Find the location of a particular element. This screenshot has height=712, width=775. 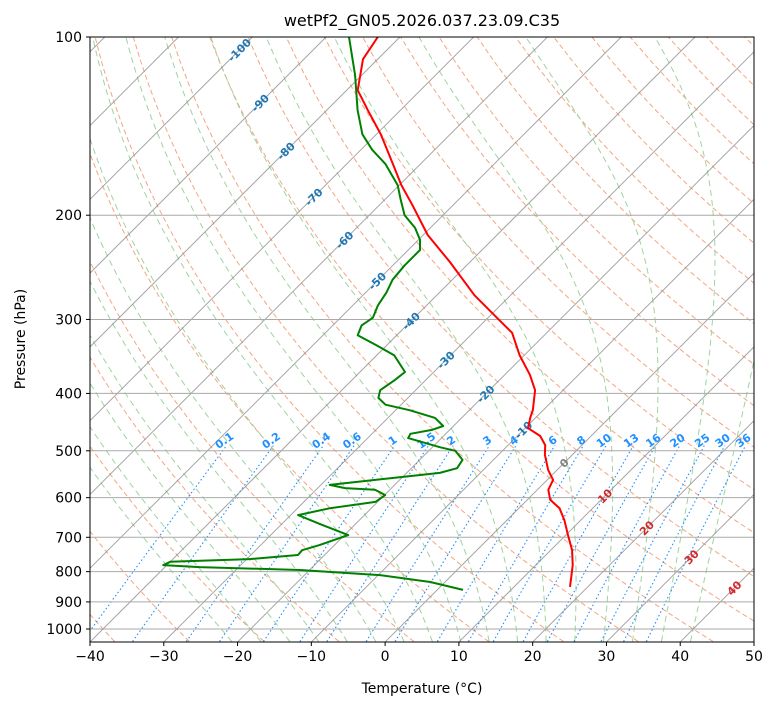

x-tick-label: 50 is located at coordinates (754, 657).